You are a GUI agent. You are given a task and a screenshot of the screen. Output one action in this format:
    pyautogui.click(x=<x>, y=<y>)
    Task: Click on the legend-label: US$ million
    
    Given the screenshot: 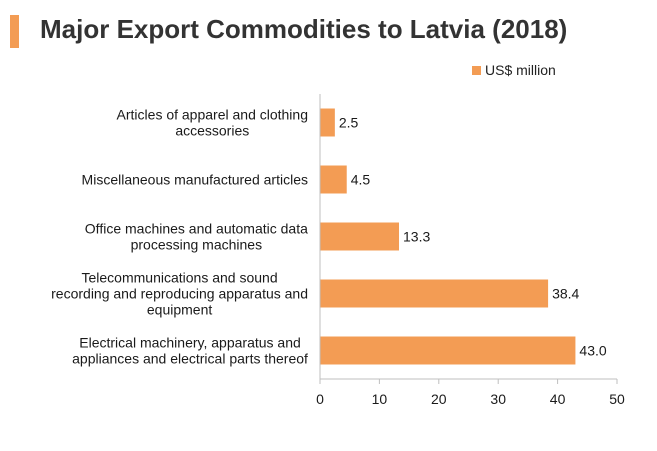 What is the action you would take?
    pyautogui.click(x=520, y=70)
    